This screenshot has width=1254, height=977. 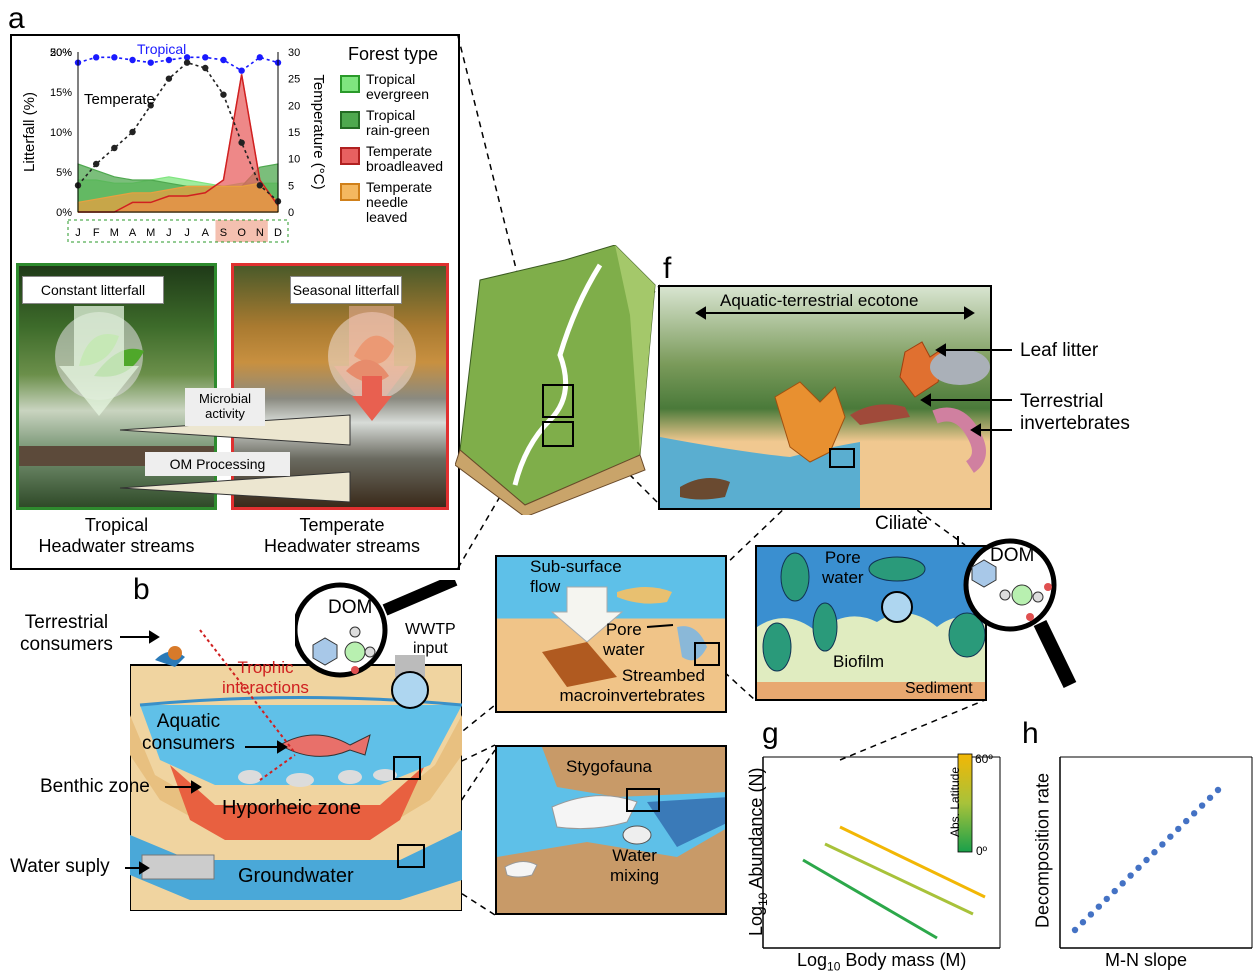 What do you see at coordinates (133, 233) in the screenshot?
I see `x-tick-label: A` at bounding box center [133, 233].